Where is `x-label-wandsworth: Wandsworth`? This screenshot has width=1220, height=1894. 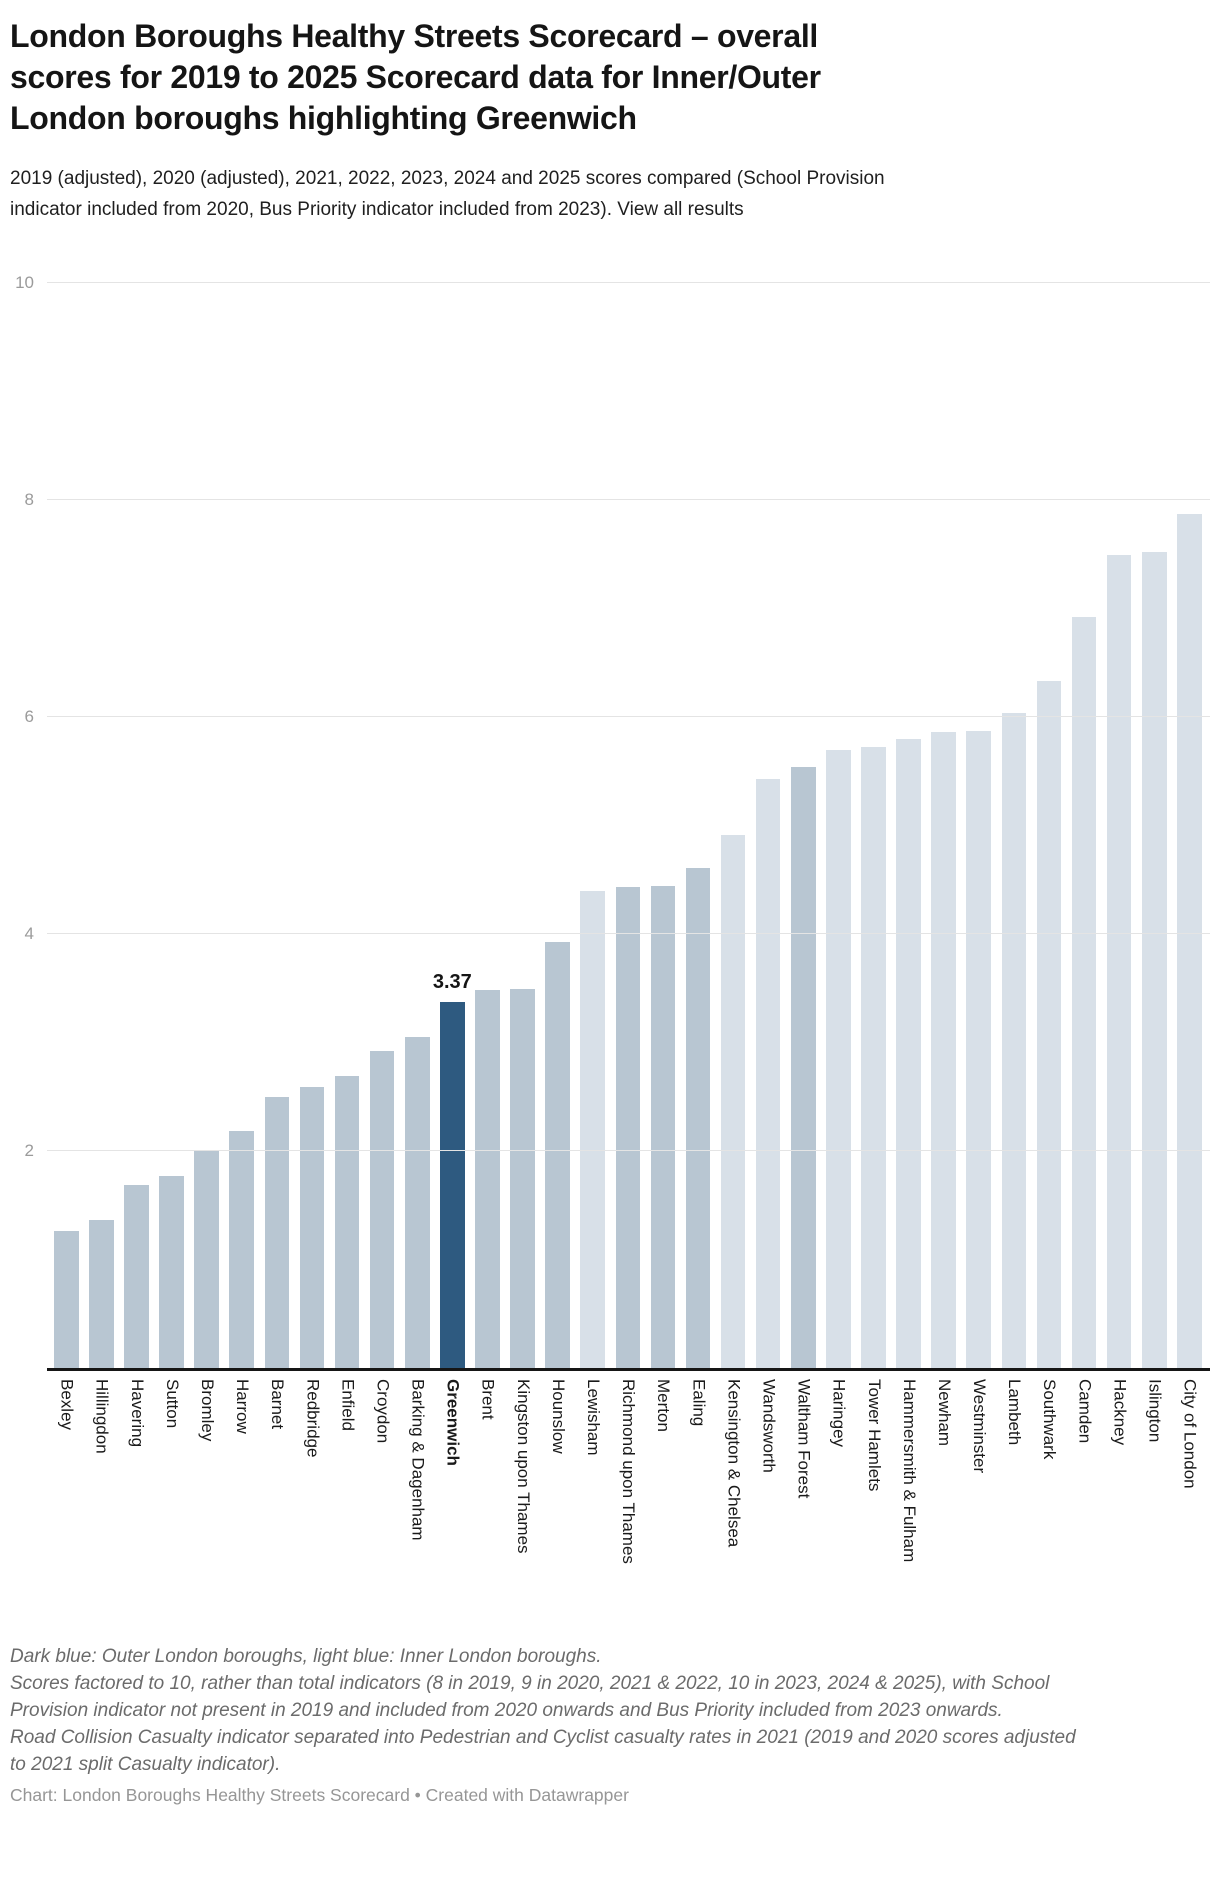
x-label-wandsworth: Wandsworth is located at coordinates (769, 1426).